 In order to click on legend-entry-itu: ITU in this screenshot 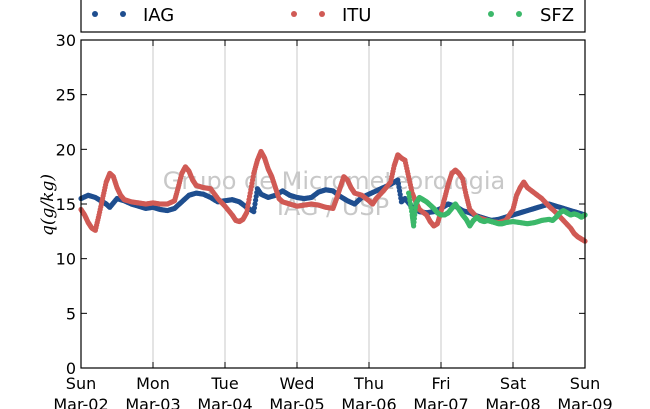, I will do `click(331, 15)`.